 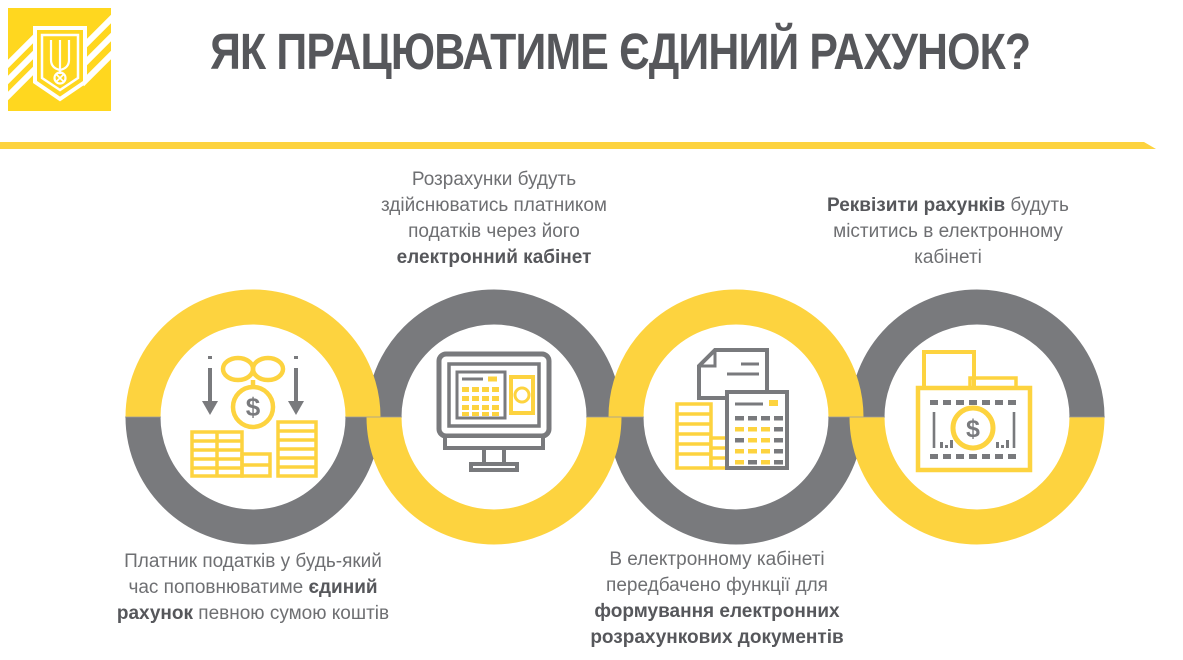 I want to click on document-calculator-coins-icon, so click(x=732, y=409).